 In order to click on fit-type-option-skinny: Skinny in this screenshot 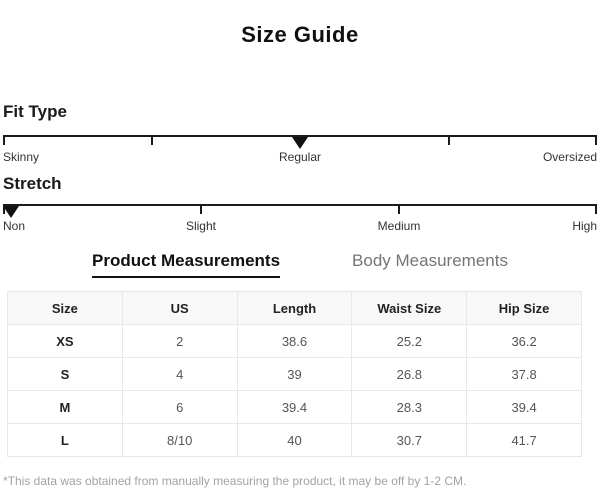, I will do `click(21, 157)`.